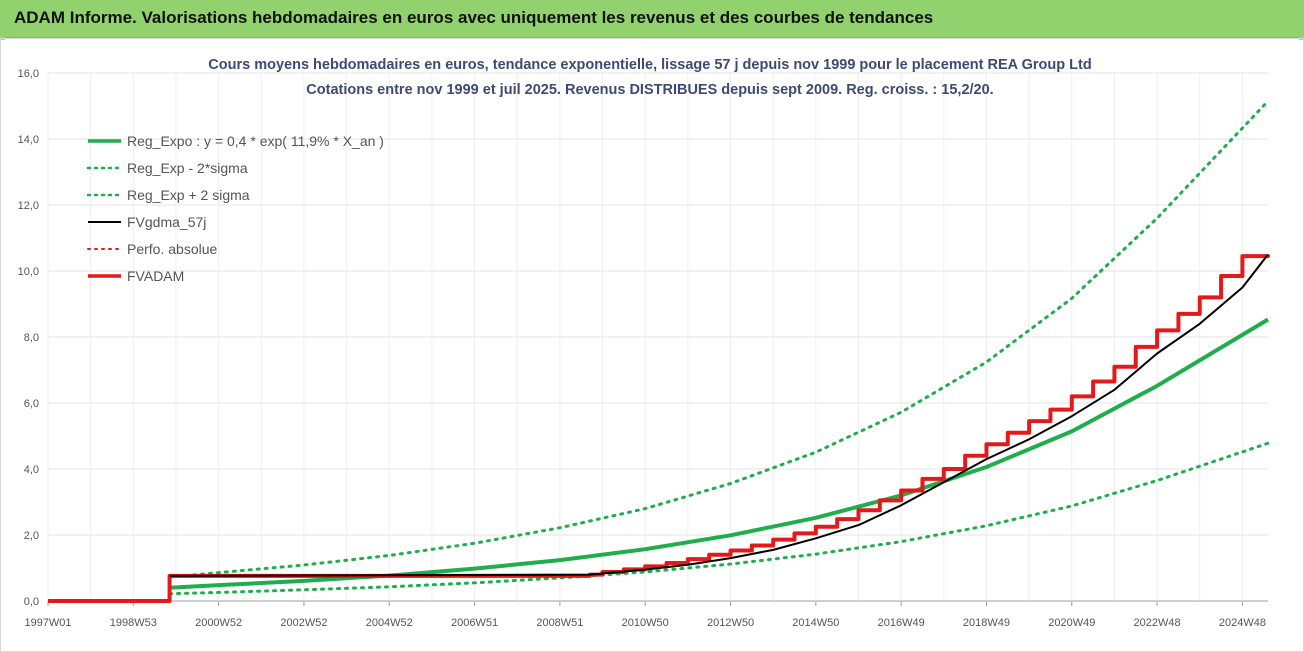 This screenshot has width=1304, height=652. I want to click on legend-label: Reg_Exp + 2 sigma, so click(188, 195).